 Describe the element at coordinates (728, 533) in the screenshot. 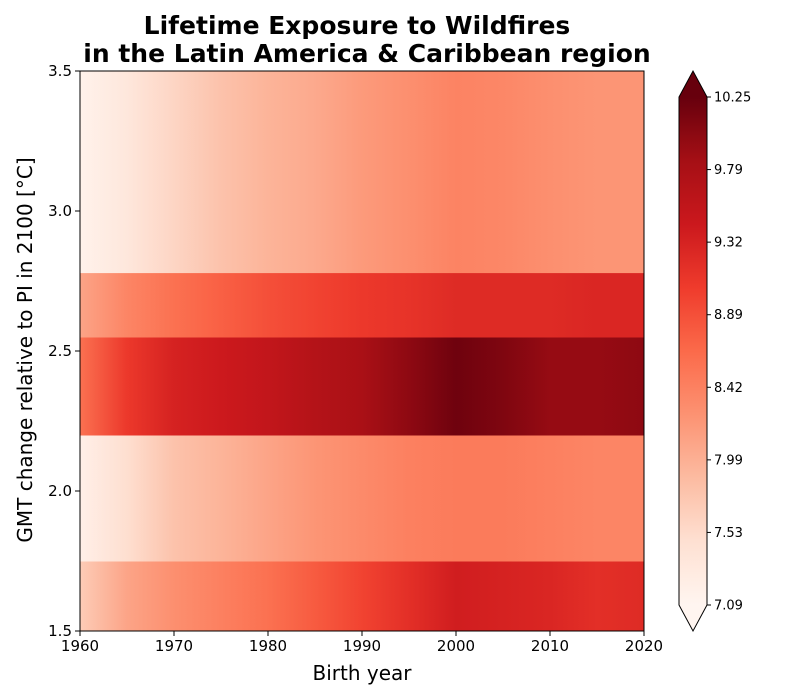

I see `colorbar-tick-label: 7.53` at that location.